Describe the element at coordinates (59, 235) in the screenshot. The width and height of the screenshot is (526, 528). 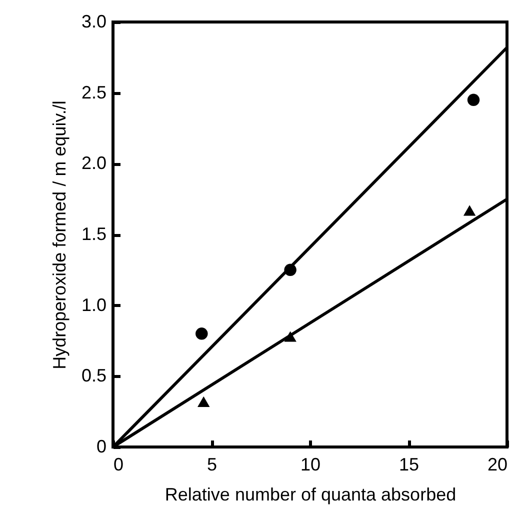
I see `y-axis-title: Hydroperoxide formed / m equiv./l` at that location.